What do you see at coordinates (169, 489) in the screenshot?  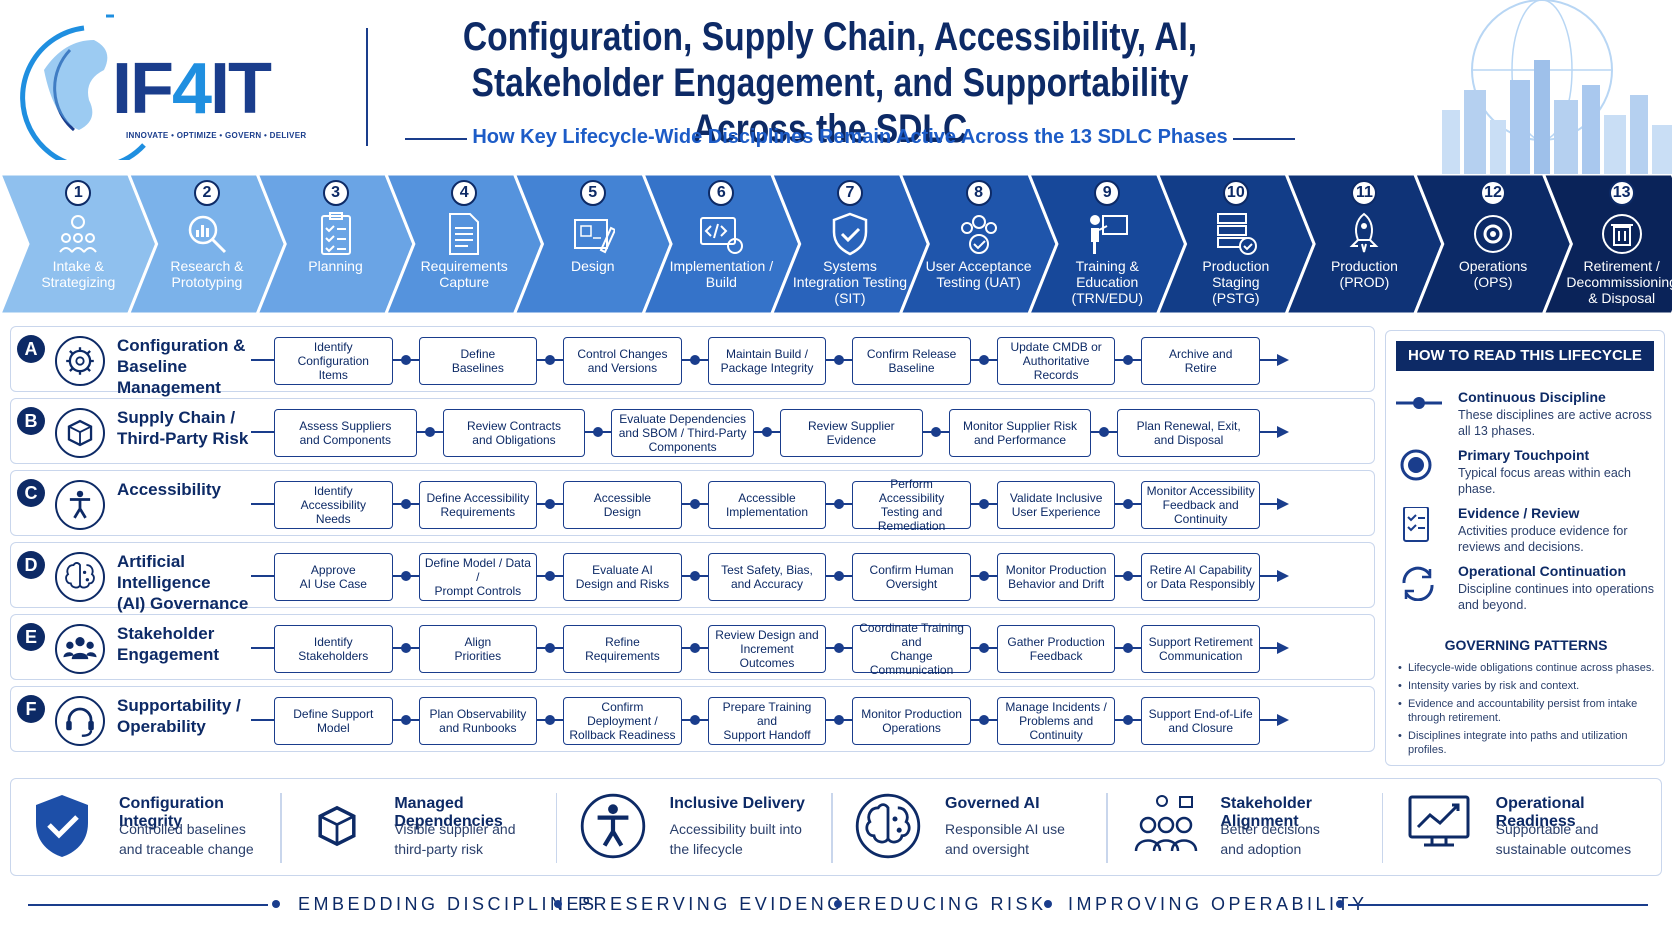 I see `discipline-label: Accessibility` at bounding box center [169, 489].